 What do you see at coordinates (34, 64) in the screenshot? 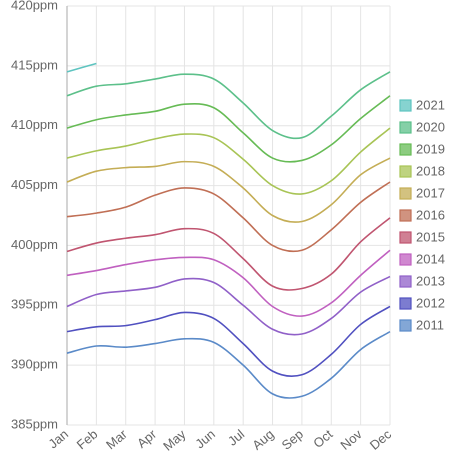
I see `y-tick-label: 415ppm` at bounding box center [34, 64].